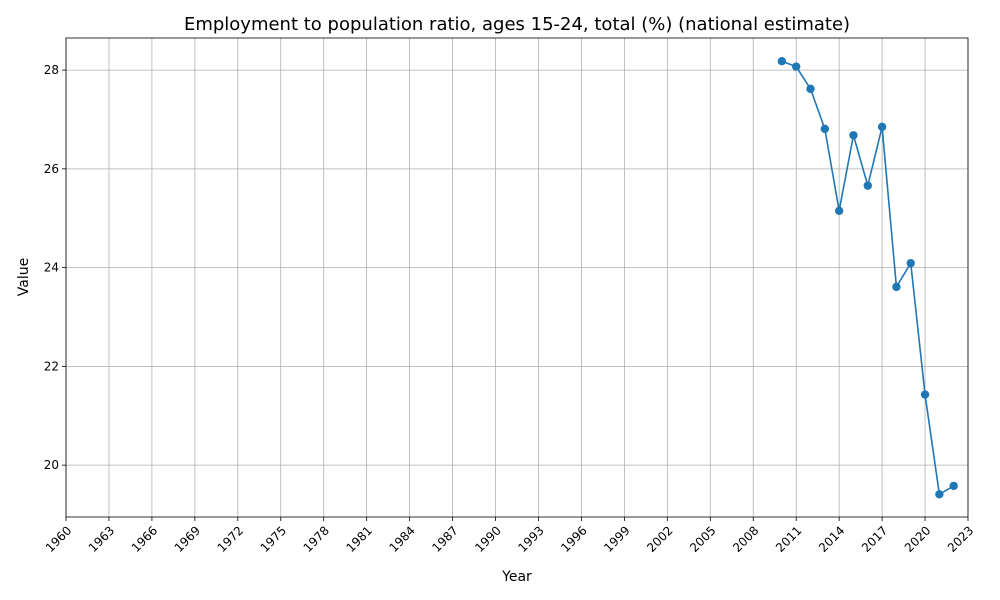 The image size is (1000, 600). What do you see at coordinates (101, 538) in the screenshot?
I see `x-tick-label: 1963` at bounding box center [101, 538].